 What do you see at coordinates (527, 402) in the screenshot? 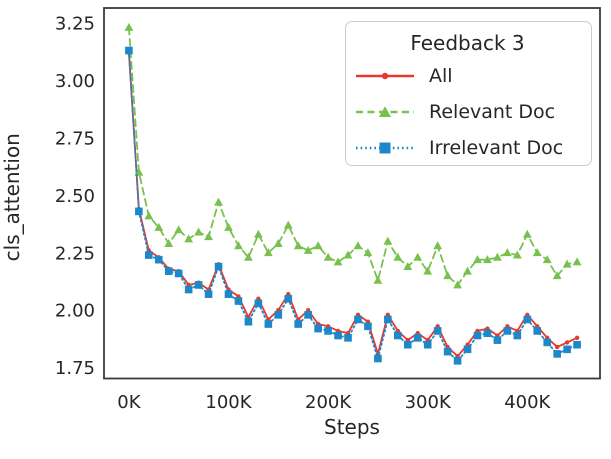
I see `x-tick-label: 400K` at bounding box center [527, 402].